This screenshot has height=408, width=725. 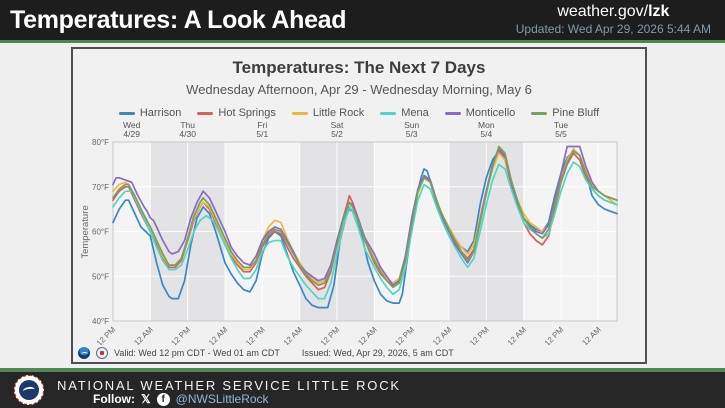 I want to click on nws-seal-inner, so click(x=29, y=390).